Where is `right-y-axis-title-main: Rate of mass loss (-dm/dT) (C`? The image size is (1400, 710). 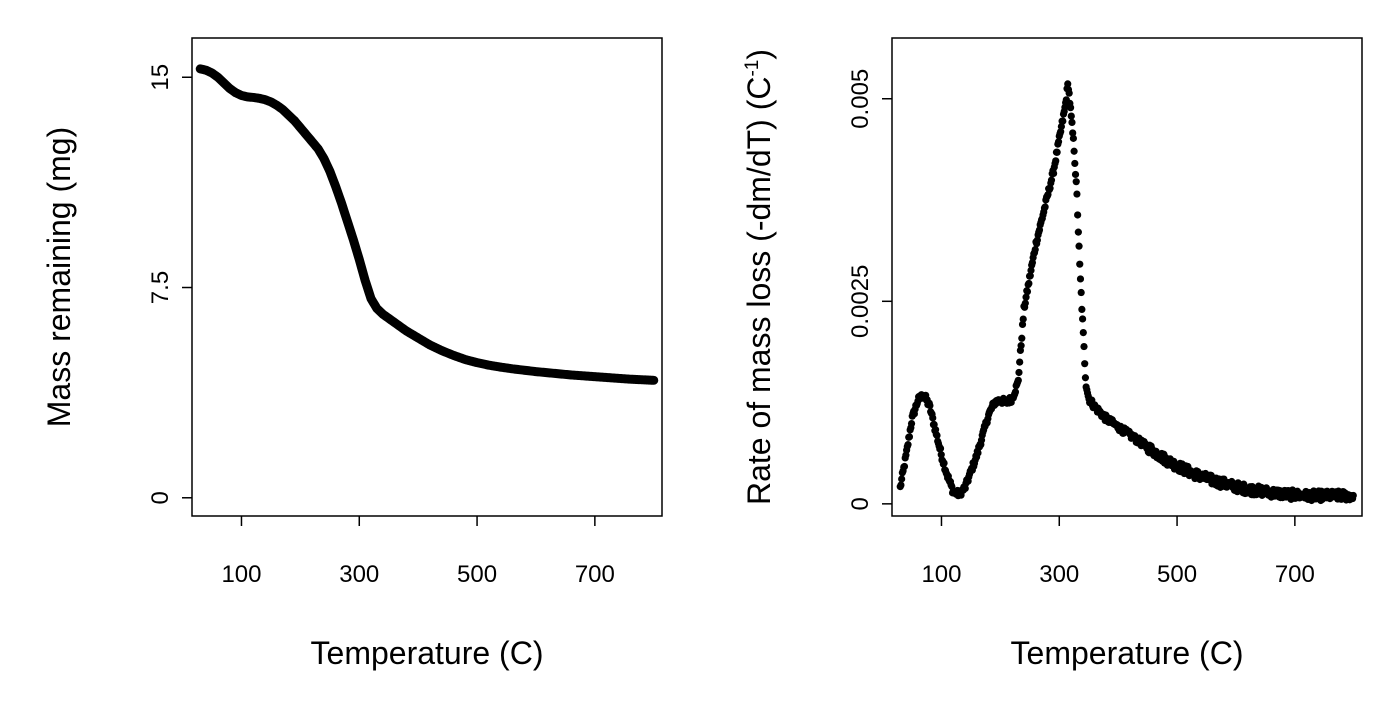 right-y-axis-title-main: Rate of mass loss (-dm/dT) (C is located at coordinates (759, 291).